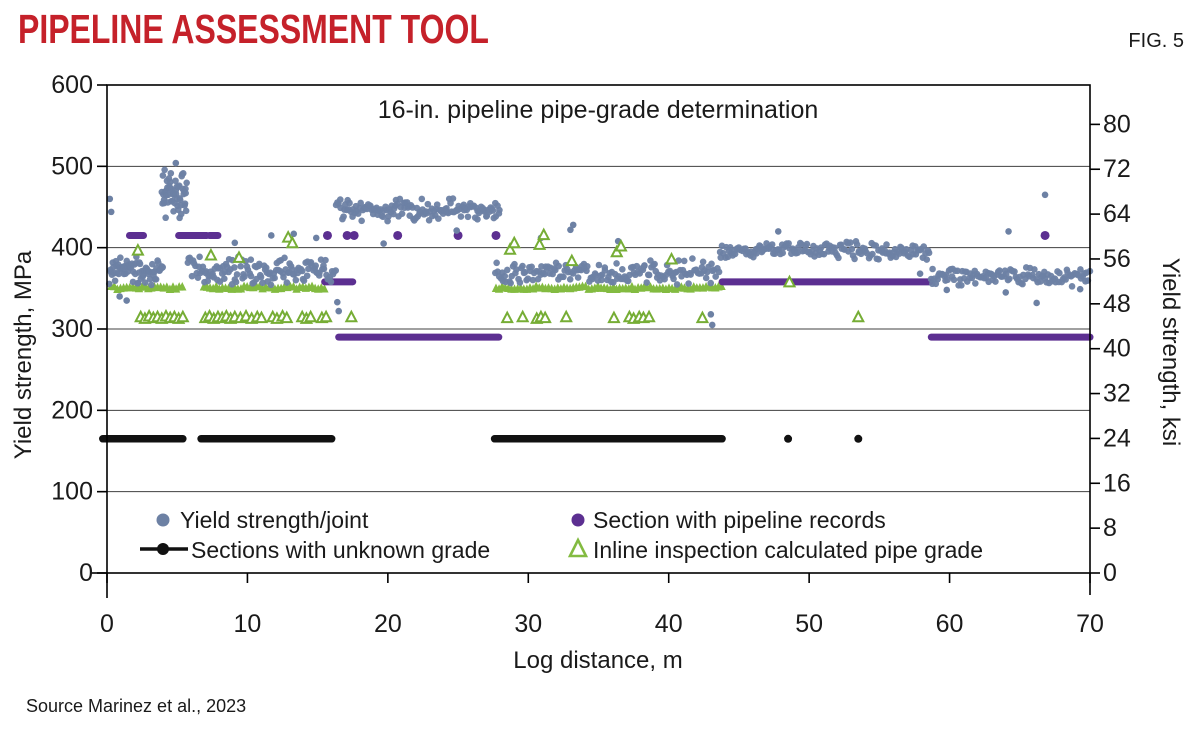  What do you see at coordinates (578, 520) in the screenshot?
I see `legend-marker-pipeline-records-dot` at bounding box center [578, 520].